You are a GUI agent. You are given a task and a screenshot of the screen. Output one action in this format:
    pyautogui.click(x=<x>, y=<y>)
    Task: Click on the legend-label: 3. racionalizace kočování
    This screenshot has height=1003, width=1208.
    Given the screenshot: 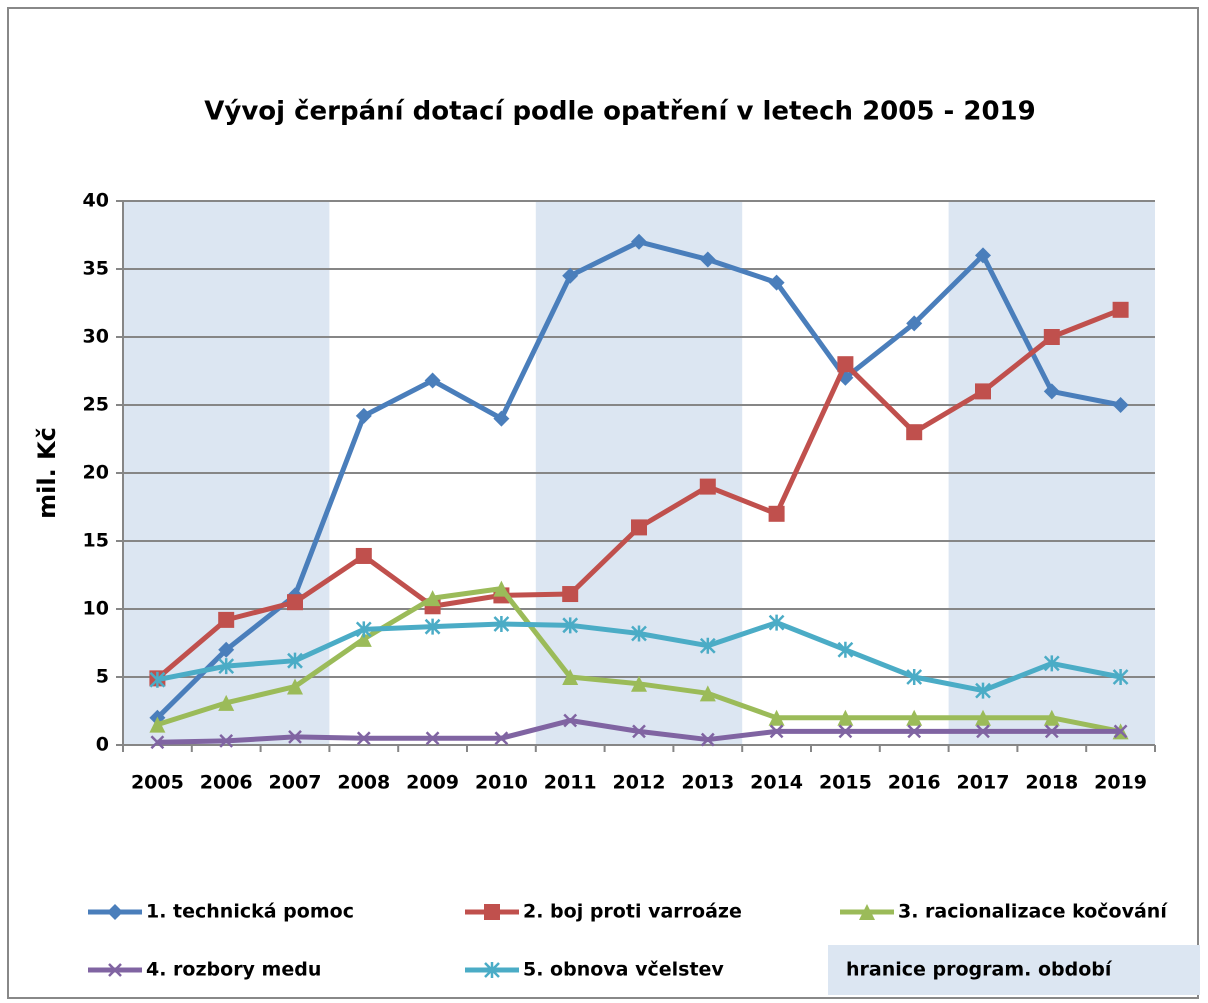 What is the action you would take?
    pyautogui.click(x=1033, y=912)
    